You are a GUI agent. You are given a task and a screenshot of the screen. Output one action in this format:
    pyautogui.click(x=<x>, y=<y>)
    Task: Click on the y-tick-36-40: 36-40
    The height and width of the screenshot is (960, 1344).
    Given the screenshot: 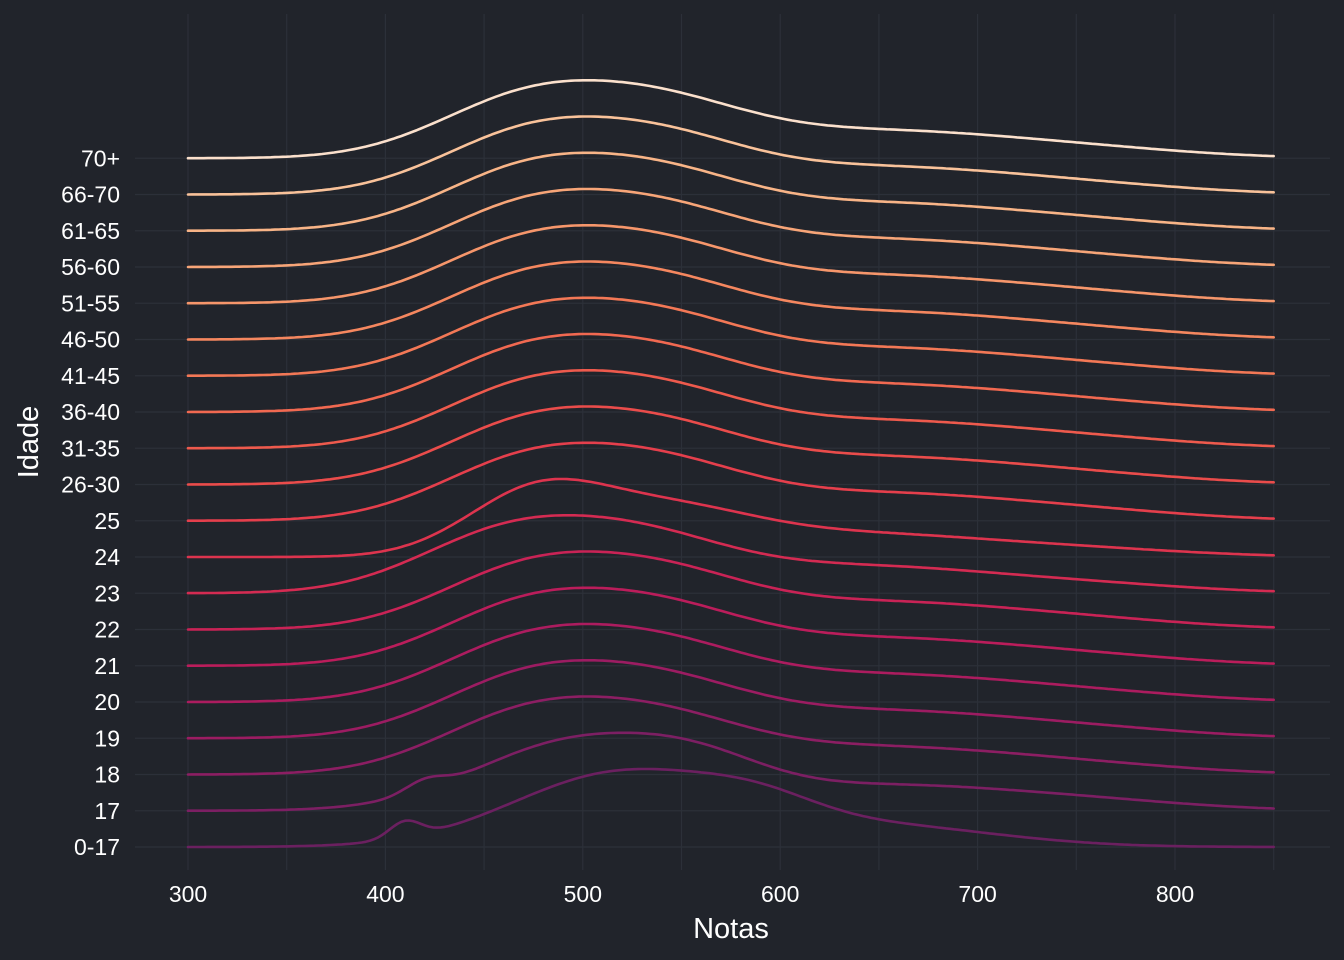 What is the action you would take?
    pyautogui.click(x=90, y=412)
    